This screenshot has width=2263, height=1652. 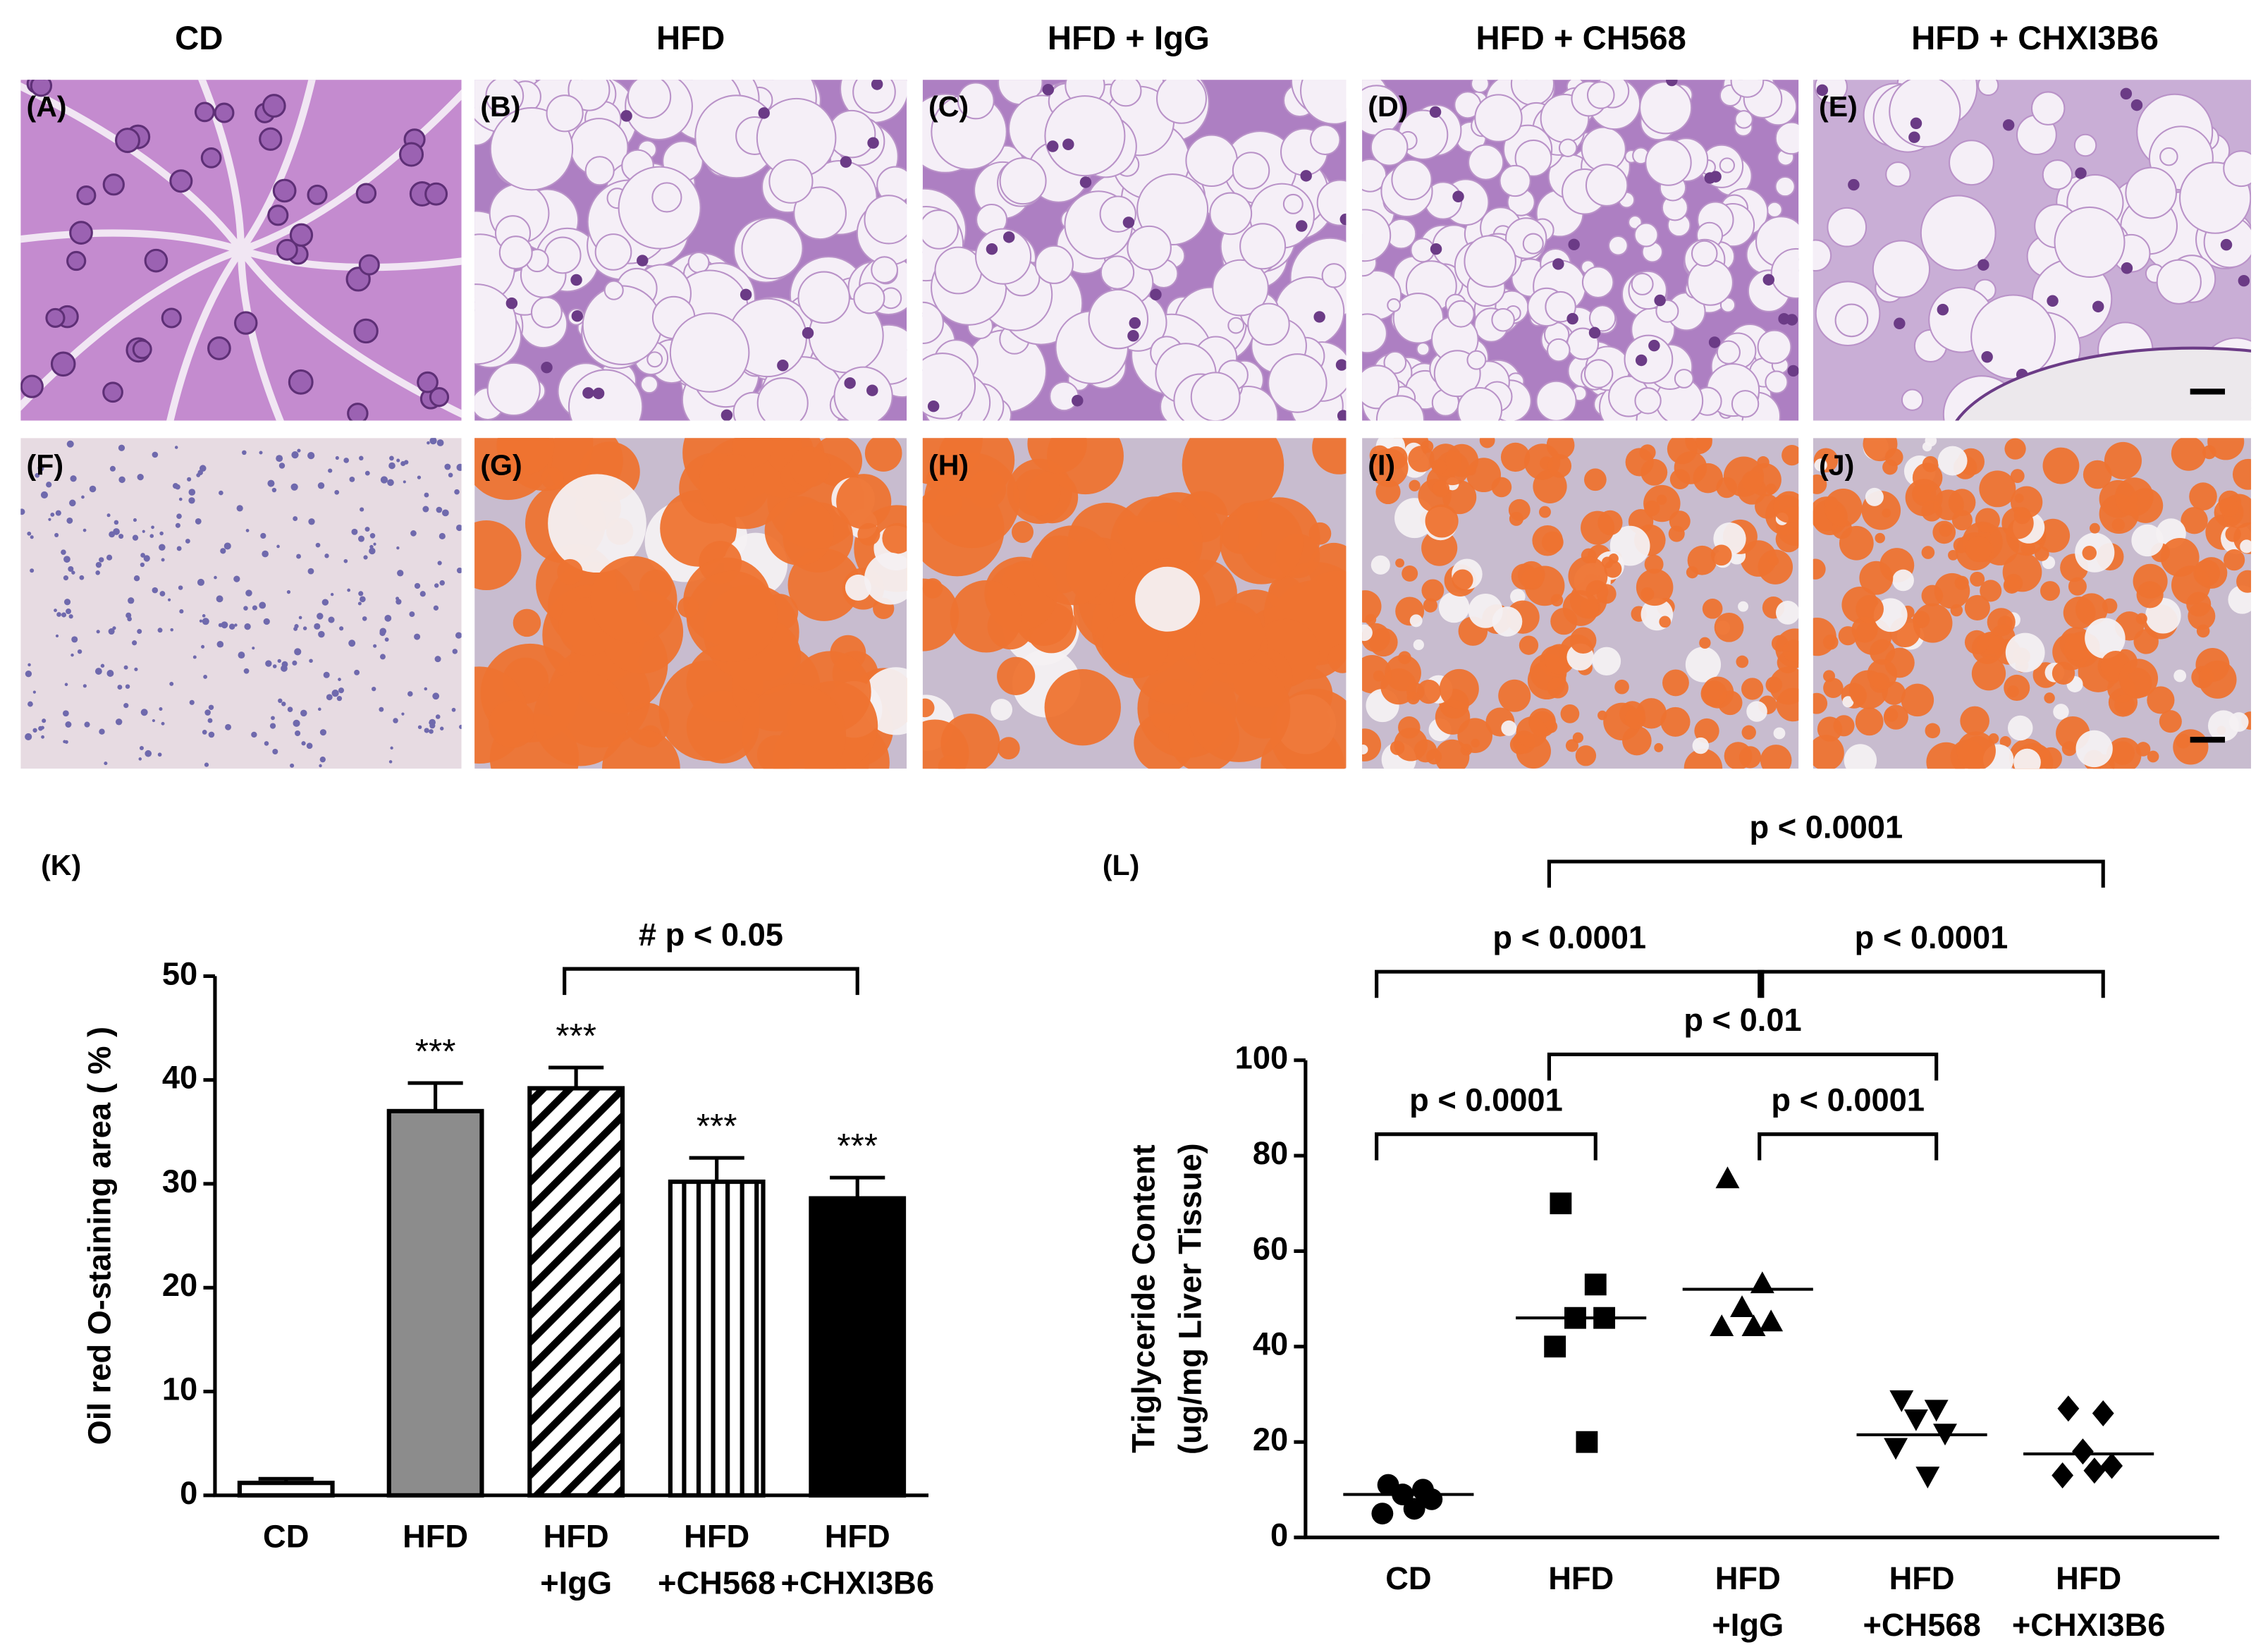 I want to click on panel-label: (D), so click(x=1388, y=107).